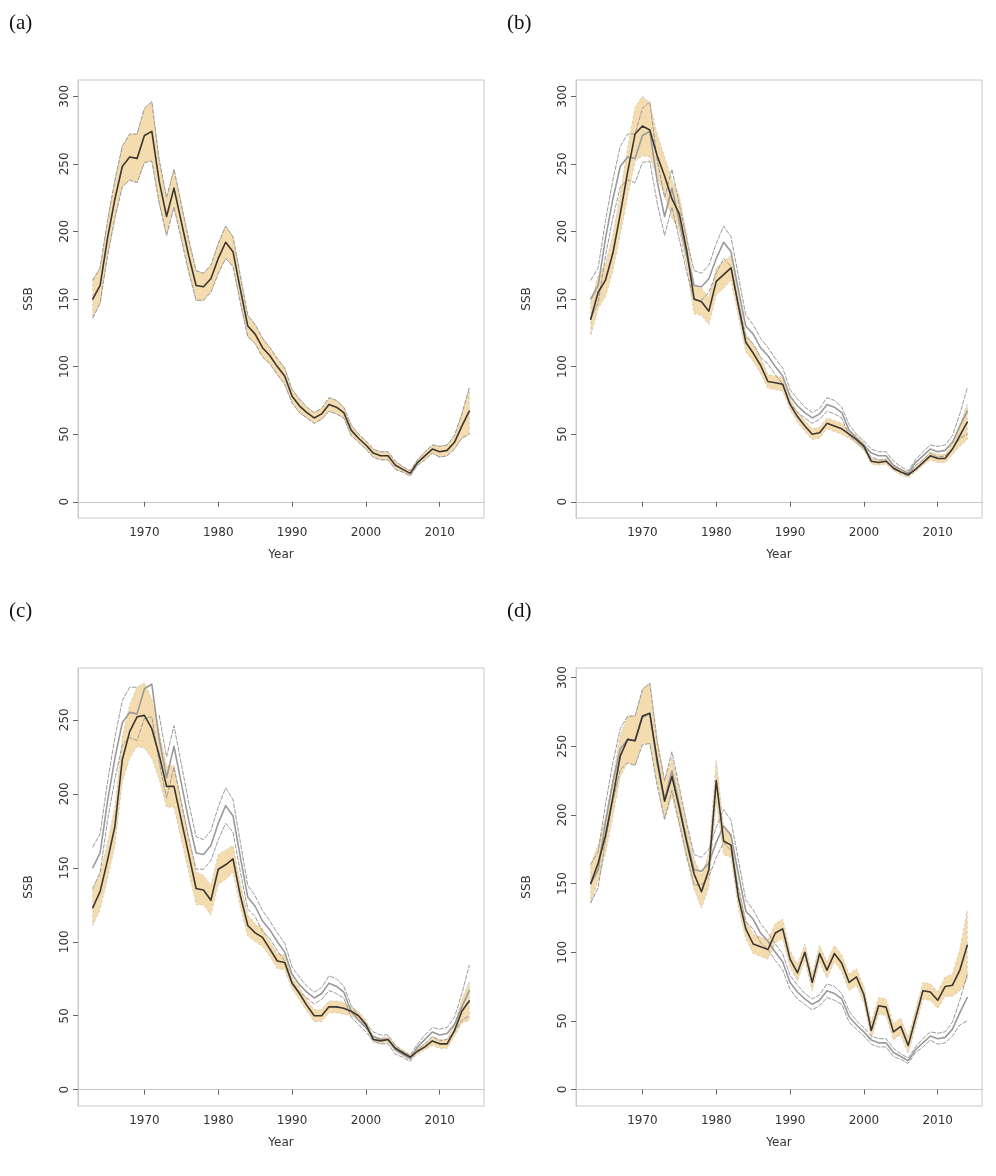 The width and height of the screenshot is (996, 1176). I want to click on chart-title: (c), so click(21, 609).